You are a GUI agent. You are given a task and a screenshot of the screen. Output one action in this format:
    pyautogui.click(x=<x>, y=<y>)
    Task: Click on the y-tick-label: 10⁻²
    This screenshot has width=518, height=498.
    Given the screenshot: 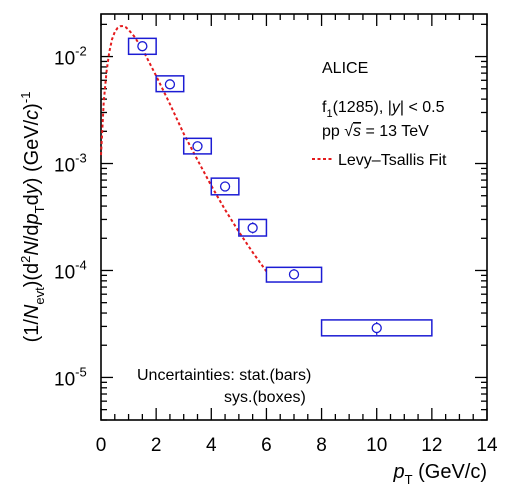 What is the action you would take?
    pyautogui.click(x=70, y=57)
    